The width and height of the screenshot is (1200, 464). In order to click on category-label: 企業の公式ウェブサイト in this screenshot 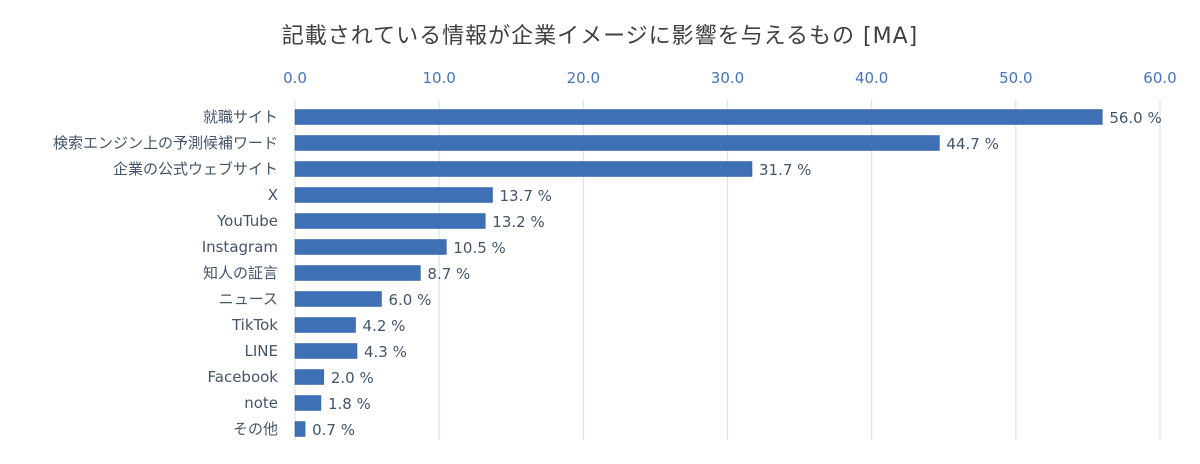, I will do `click(195, 169)`.